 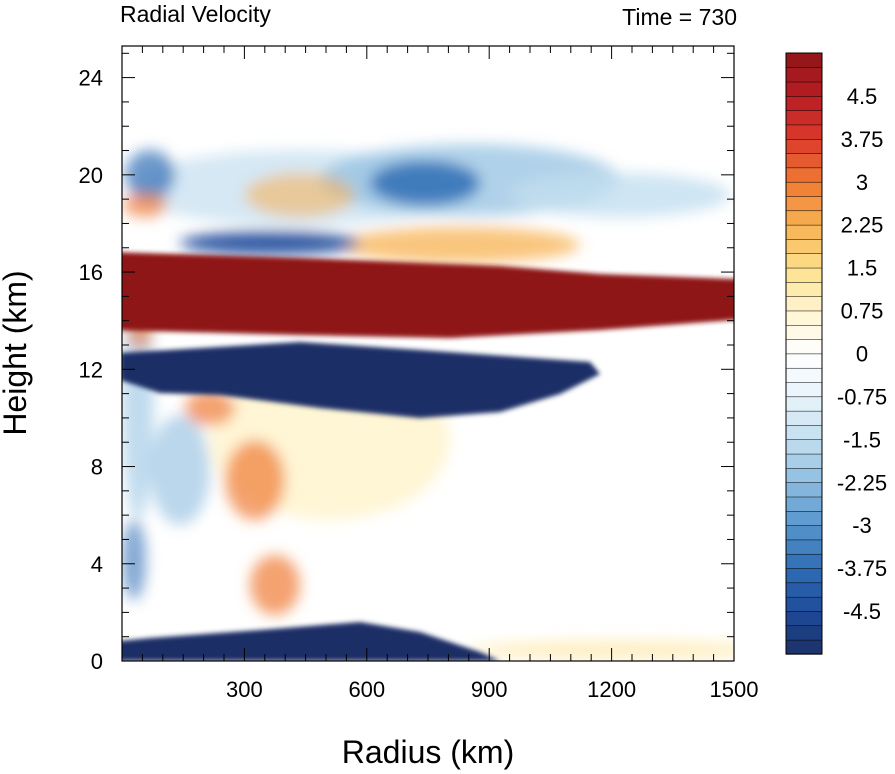 What do you see at coordinates (734, 689) in the screenshot?
I see `x-tick-label: 1500` at bounding box center [734, 689].